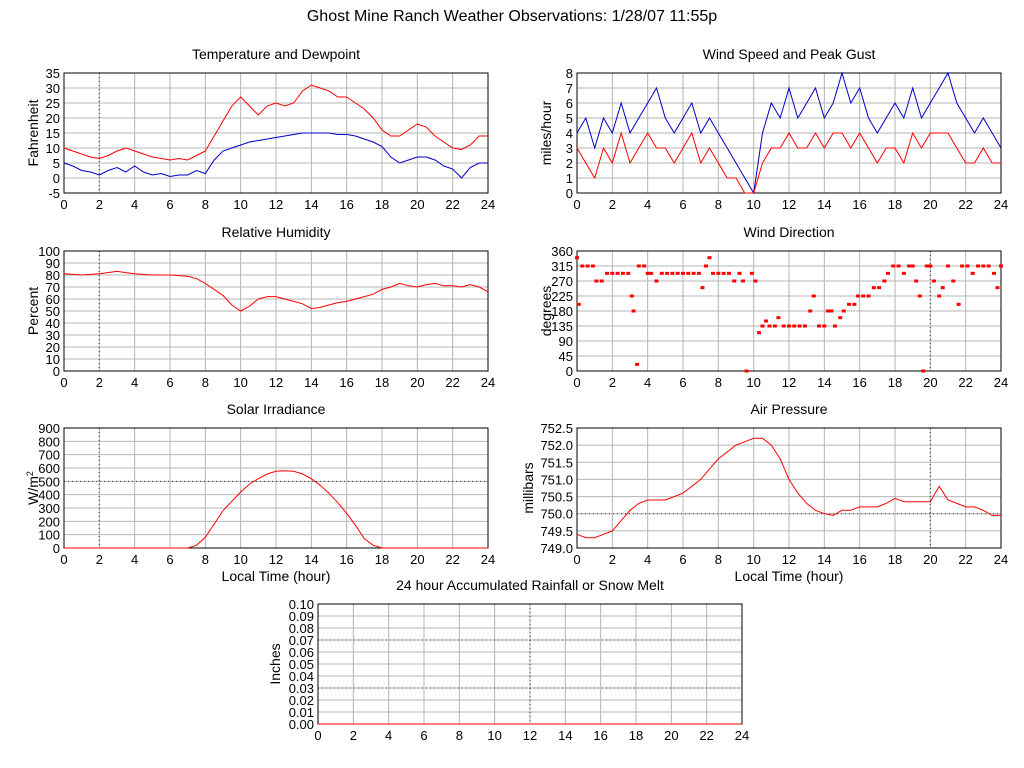  Describe the element at coordinates (56, 163) in the screenshot. I see `y-tick-label: 5` at that location.